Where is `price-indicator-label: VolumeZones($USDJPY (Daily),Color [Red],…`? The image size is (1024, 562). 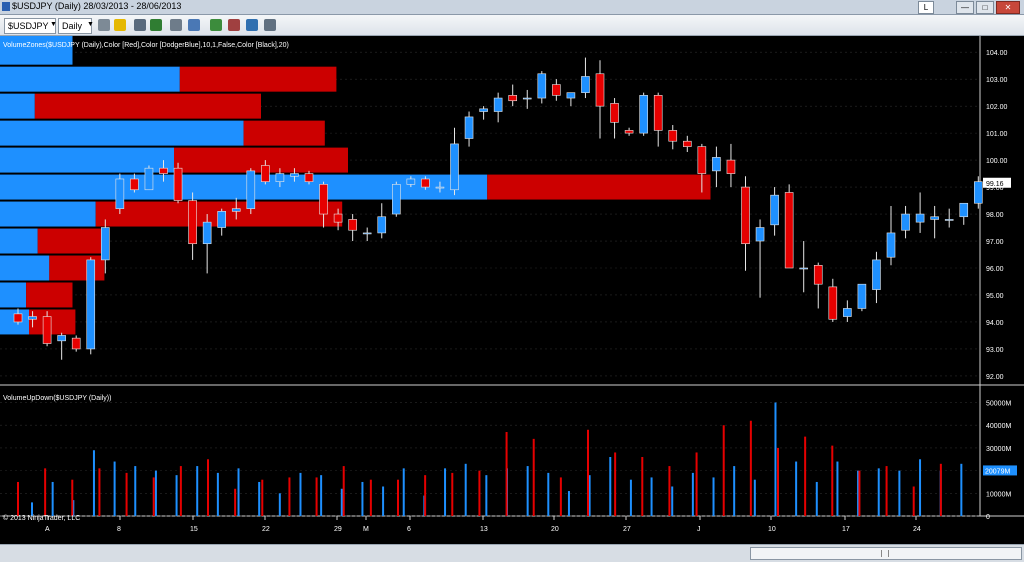
price-indicator-label: VolumeZones($USDJPY (Daily),Color [Red],… is located at coordinates (146, 45).